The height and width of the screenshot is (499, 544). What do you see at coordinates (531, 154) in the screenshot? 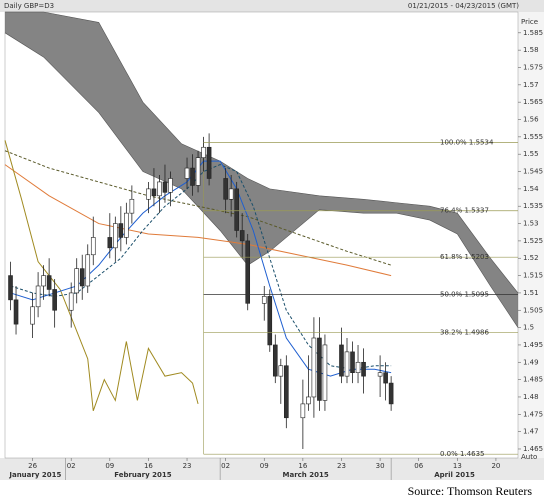
I see `y-tick-label: 1.55` at bounding box center [531, 154].